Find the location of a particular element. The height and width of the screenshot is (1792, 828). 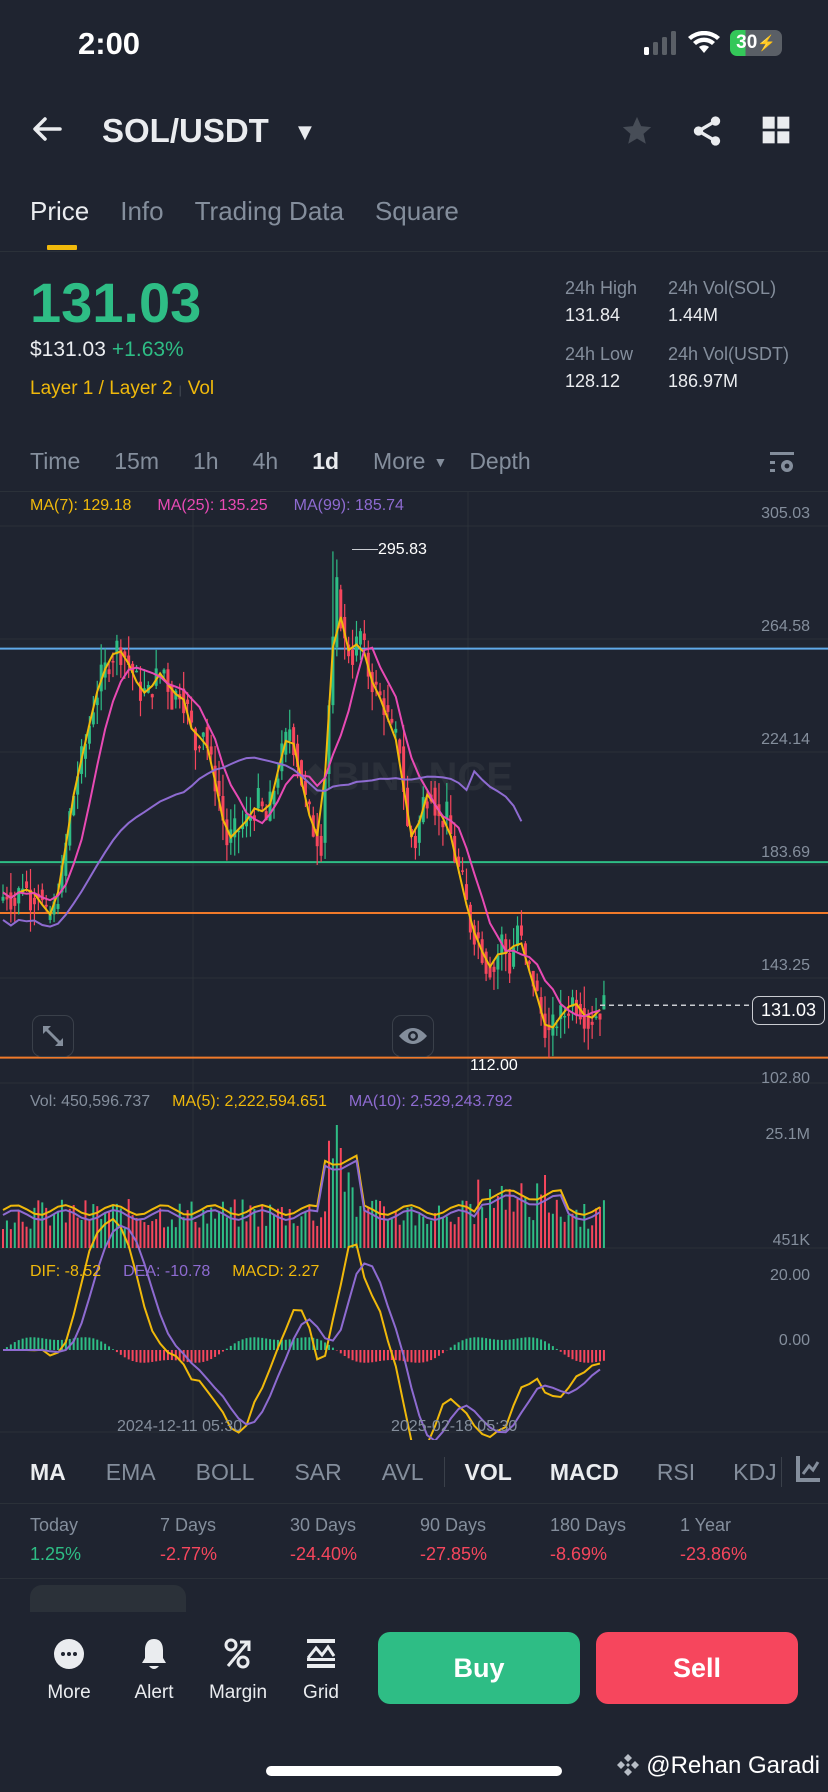

tab-price: Price is located at coordinates (60, 211).